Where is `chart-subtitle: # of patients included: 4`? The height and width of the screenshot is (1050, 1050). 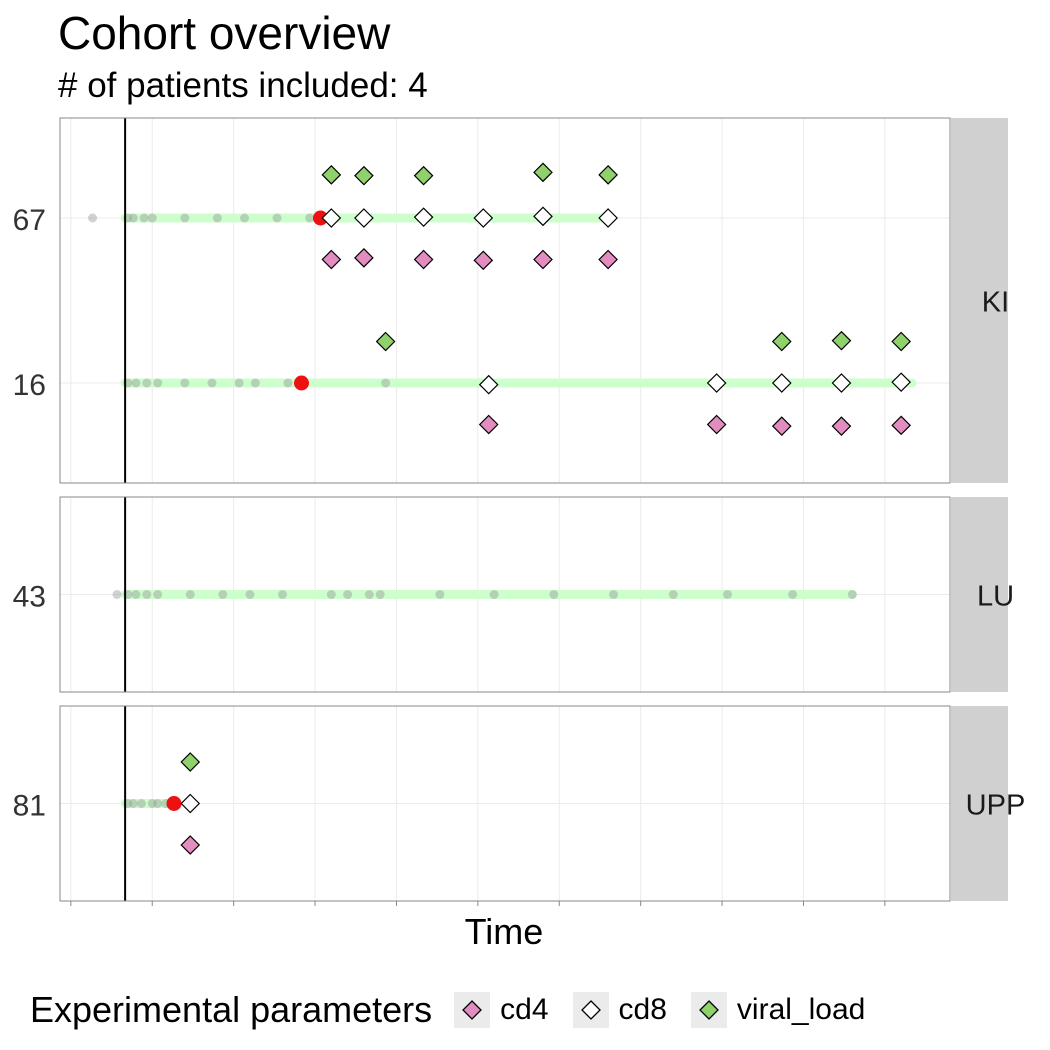 chart-subtitle: # of patients included: 4 is located at coordinates (243, 85).